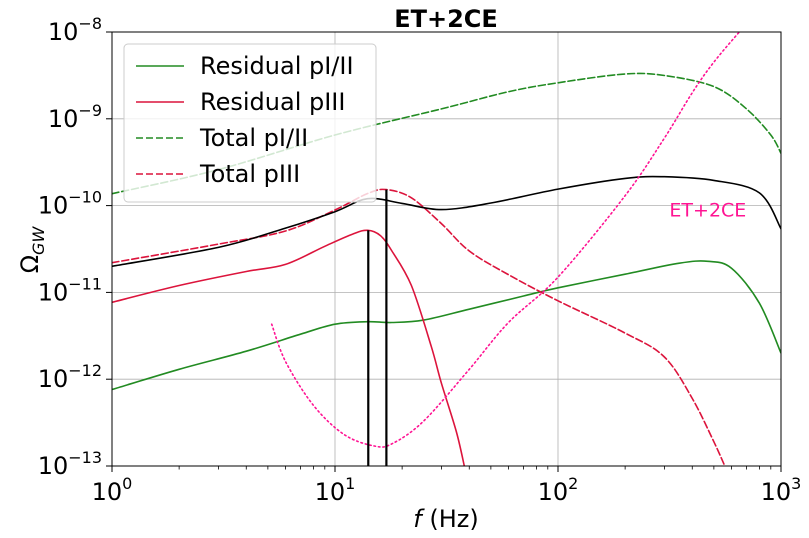  I want to click on legend-box, so click(250, 123).